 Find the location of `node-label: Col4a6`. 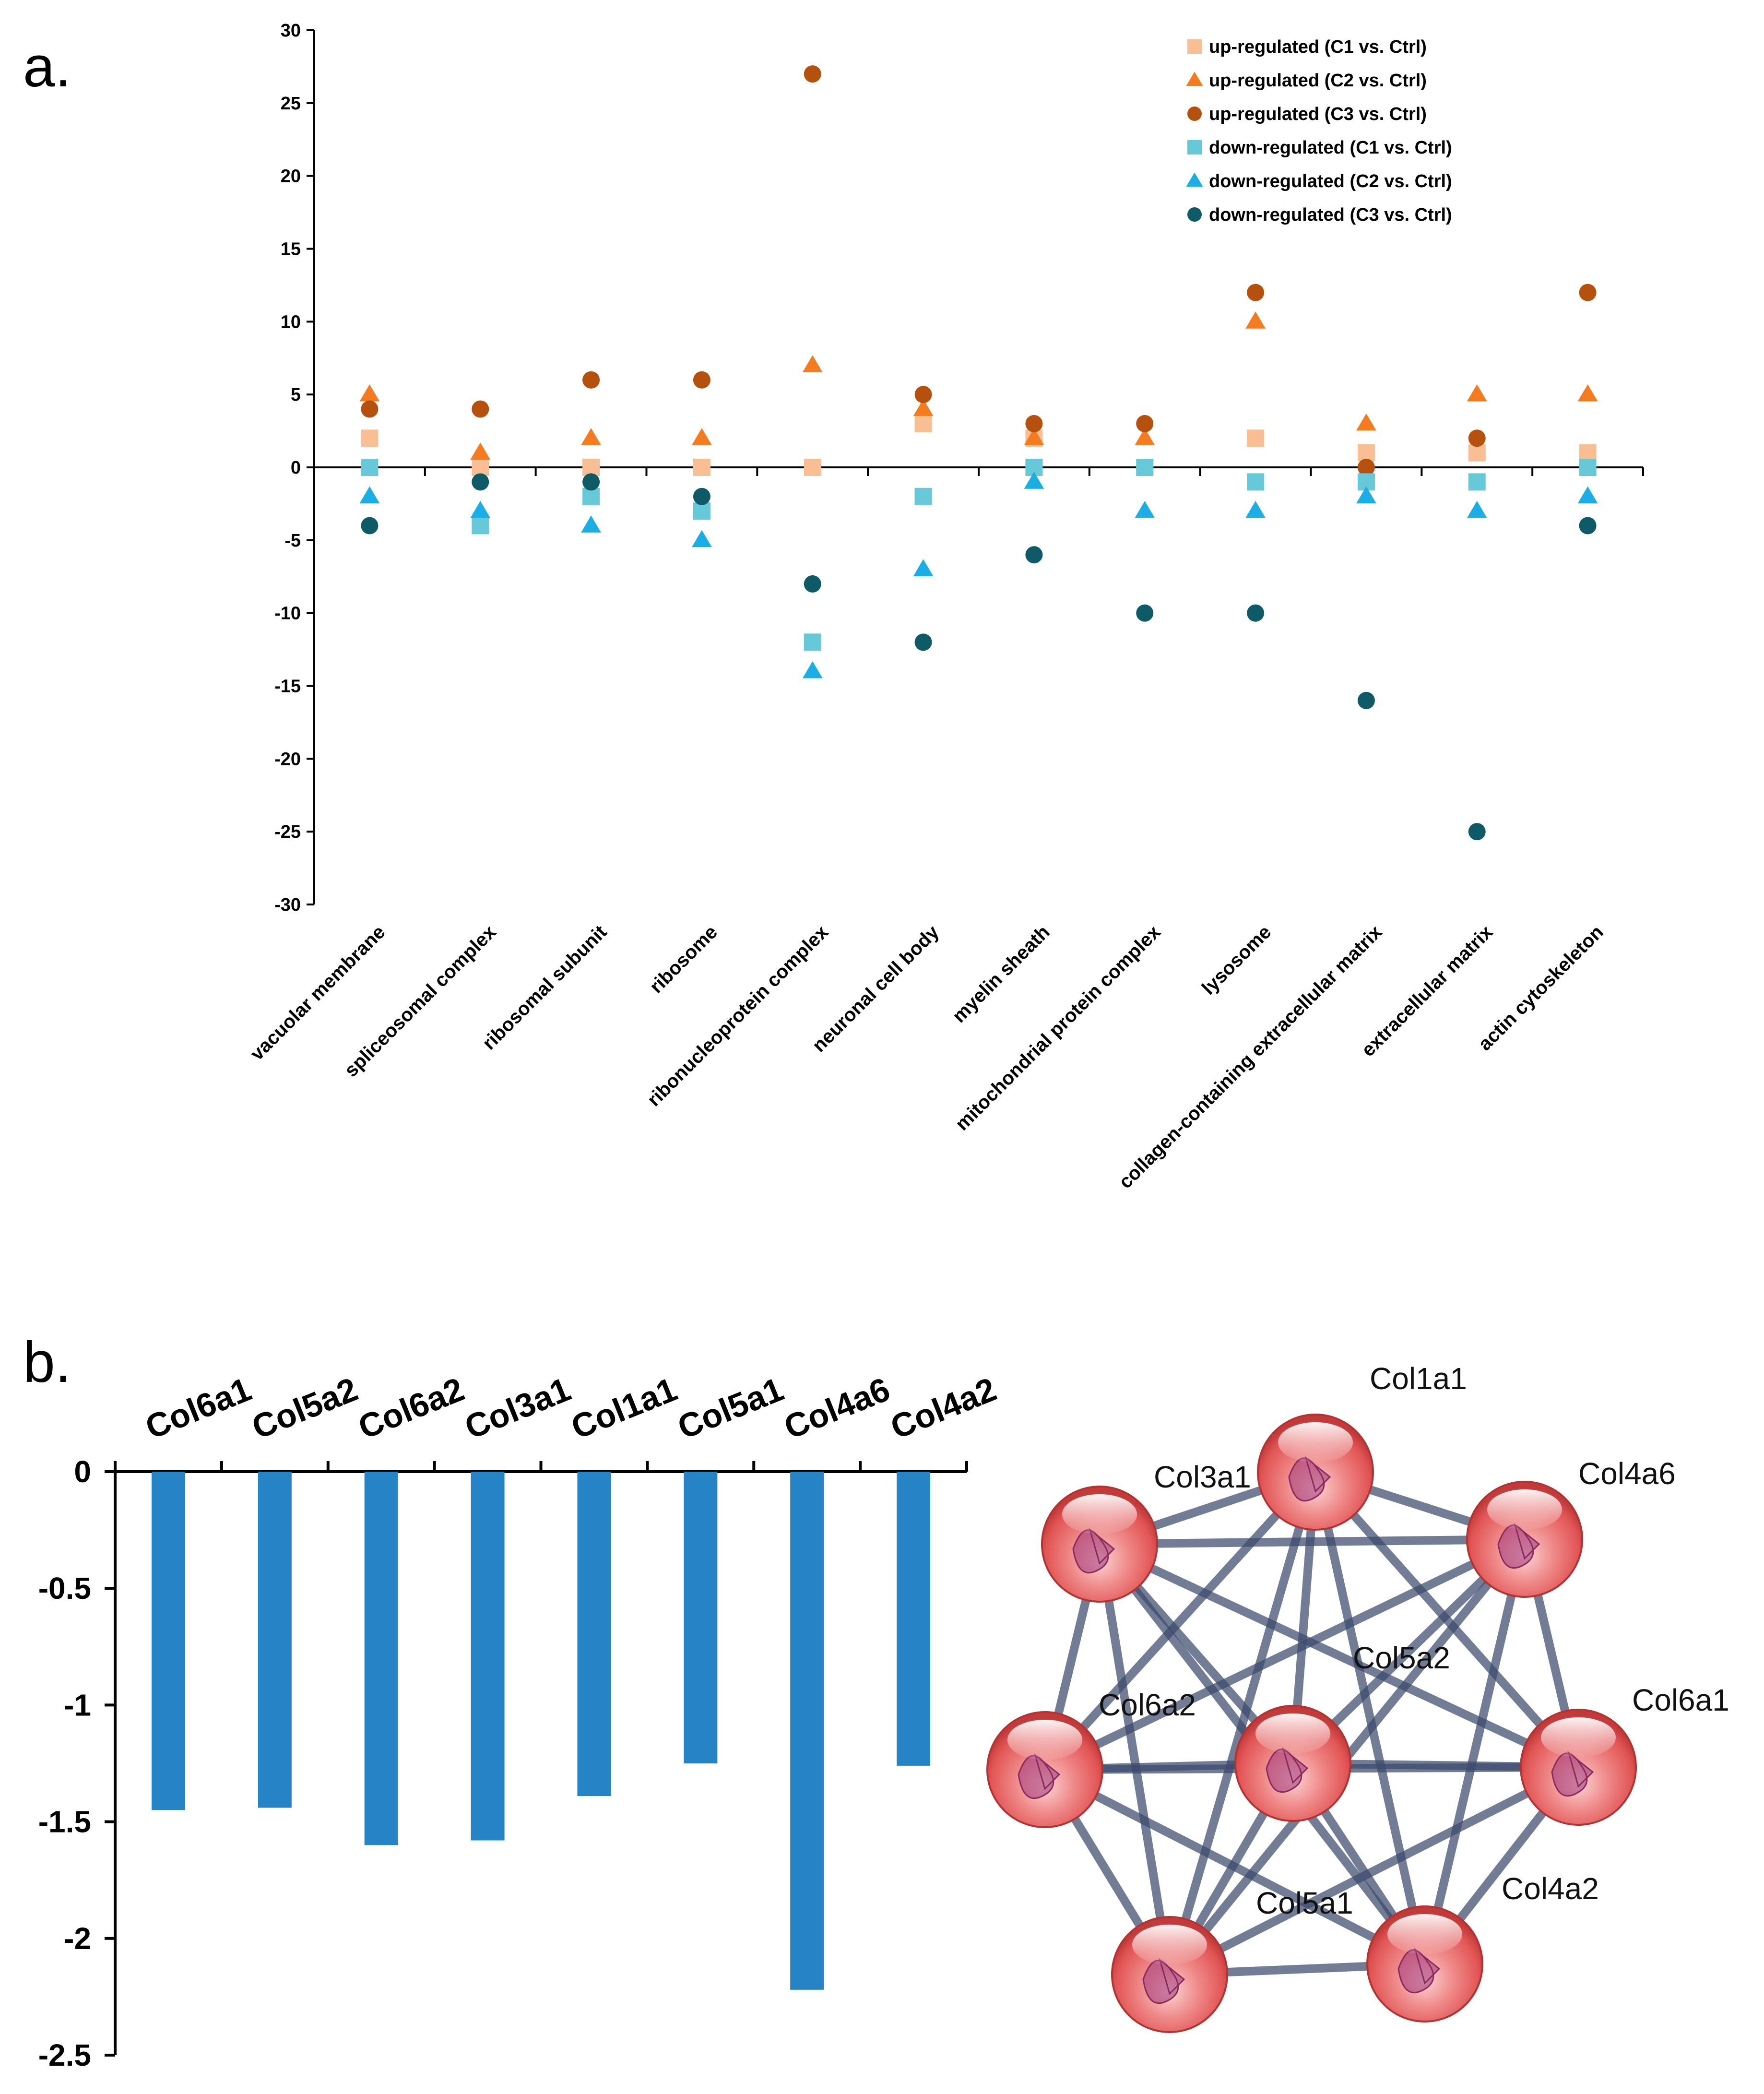

node-label: Col4a6 is located at coordinates (1627, 1474).